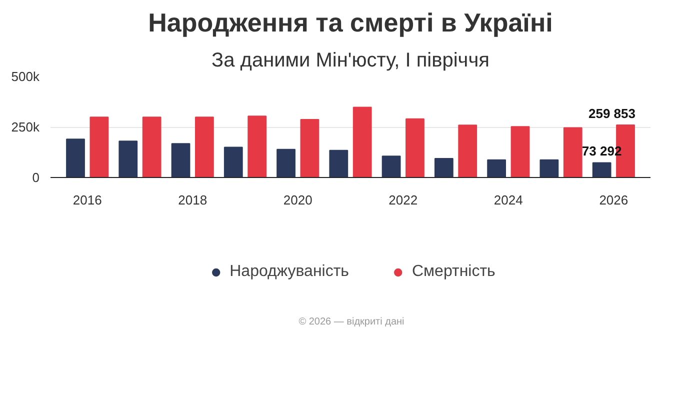 The height and width of the screenshot is (402, 690). Describe the element at coordinates (193, 200) in the screenshot. I see `x-tick-label: 2018` at that location.